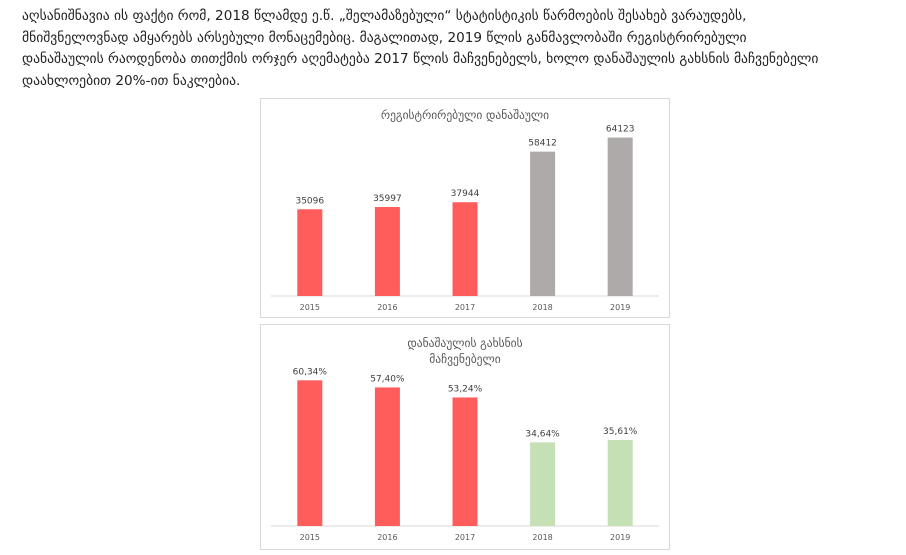 The image size is (906, 555). Describe the element at coordinates (620, 130) in the screenshot. I see `data-label: 64123` at that location.